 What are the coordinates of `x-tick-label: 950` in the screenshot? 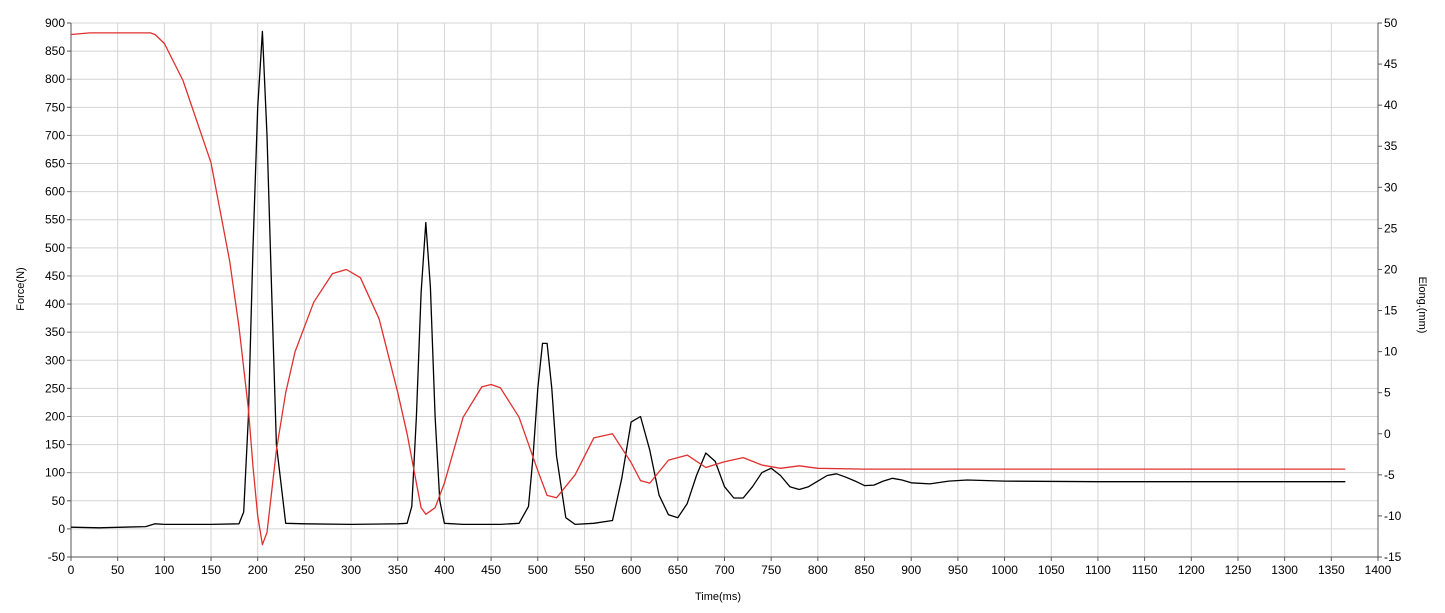 It's located at (958, 570).